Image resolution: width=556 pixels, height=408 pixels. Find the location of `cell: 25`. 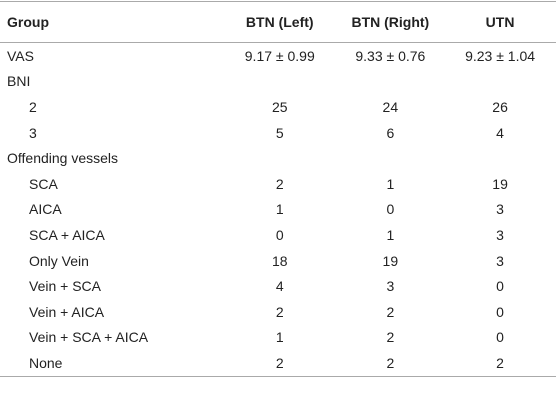

cell: 25 is located at coordinates (279, 106).